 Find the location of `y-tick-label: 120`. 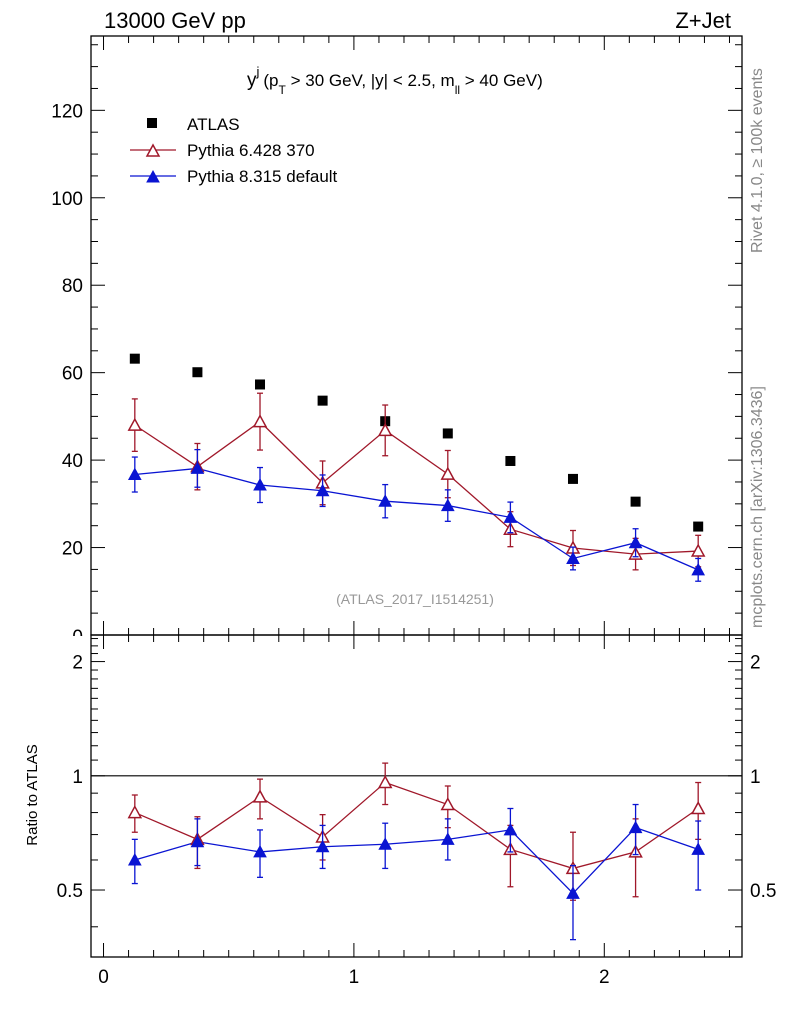

y-tick-label: 120 is located at coordinates (67, 111).